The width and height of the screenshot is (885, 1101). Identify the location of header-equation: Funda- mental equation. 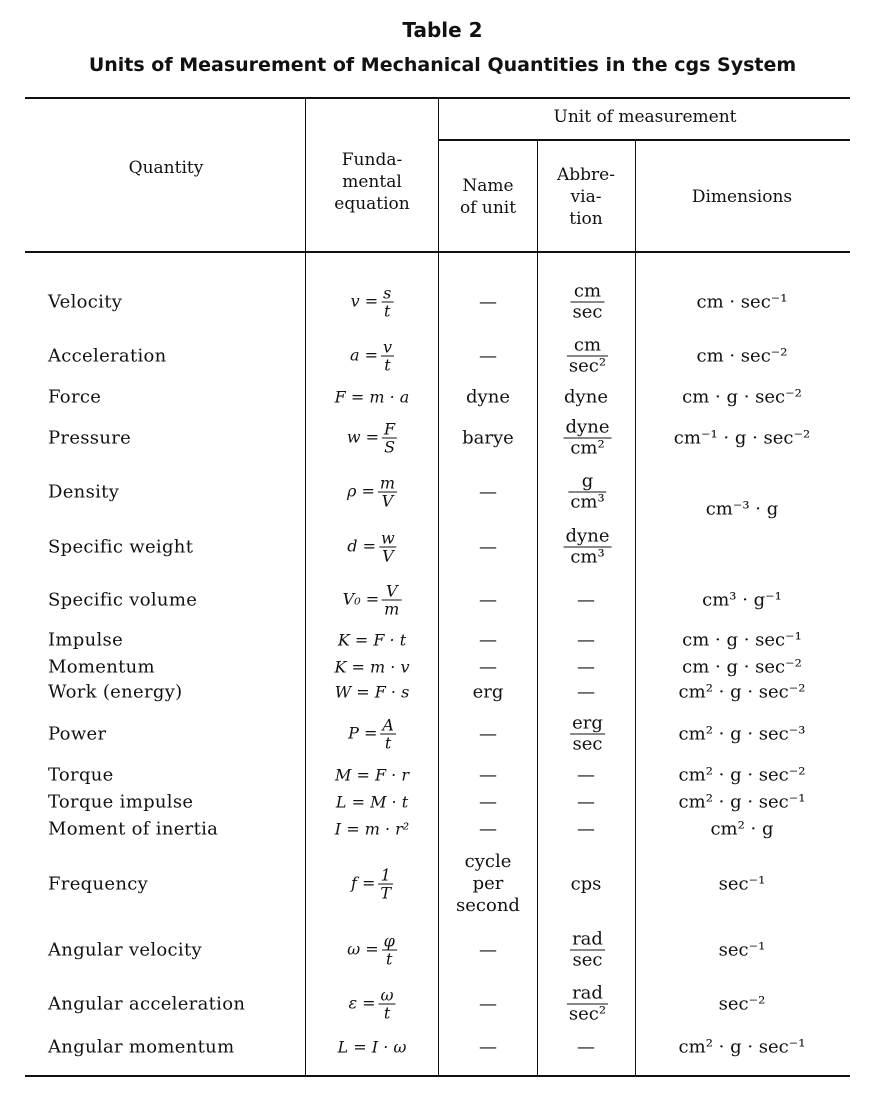
(371, 182).